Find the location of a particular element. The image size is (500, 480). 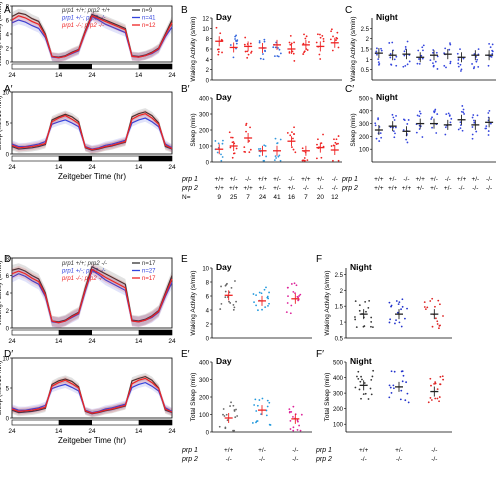

geno-E-prp2-0: -/- is located at coordinates (229, 459).